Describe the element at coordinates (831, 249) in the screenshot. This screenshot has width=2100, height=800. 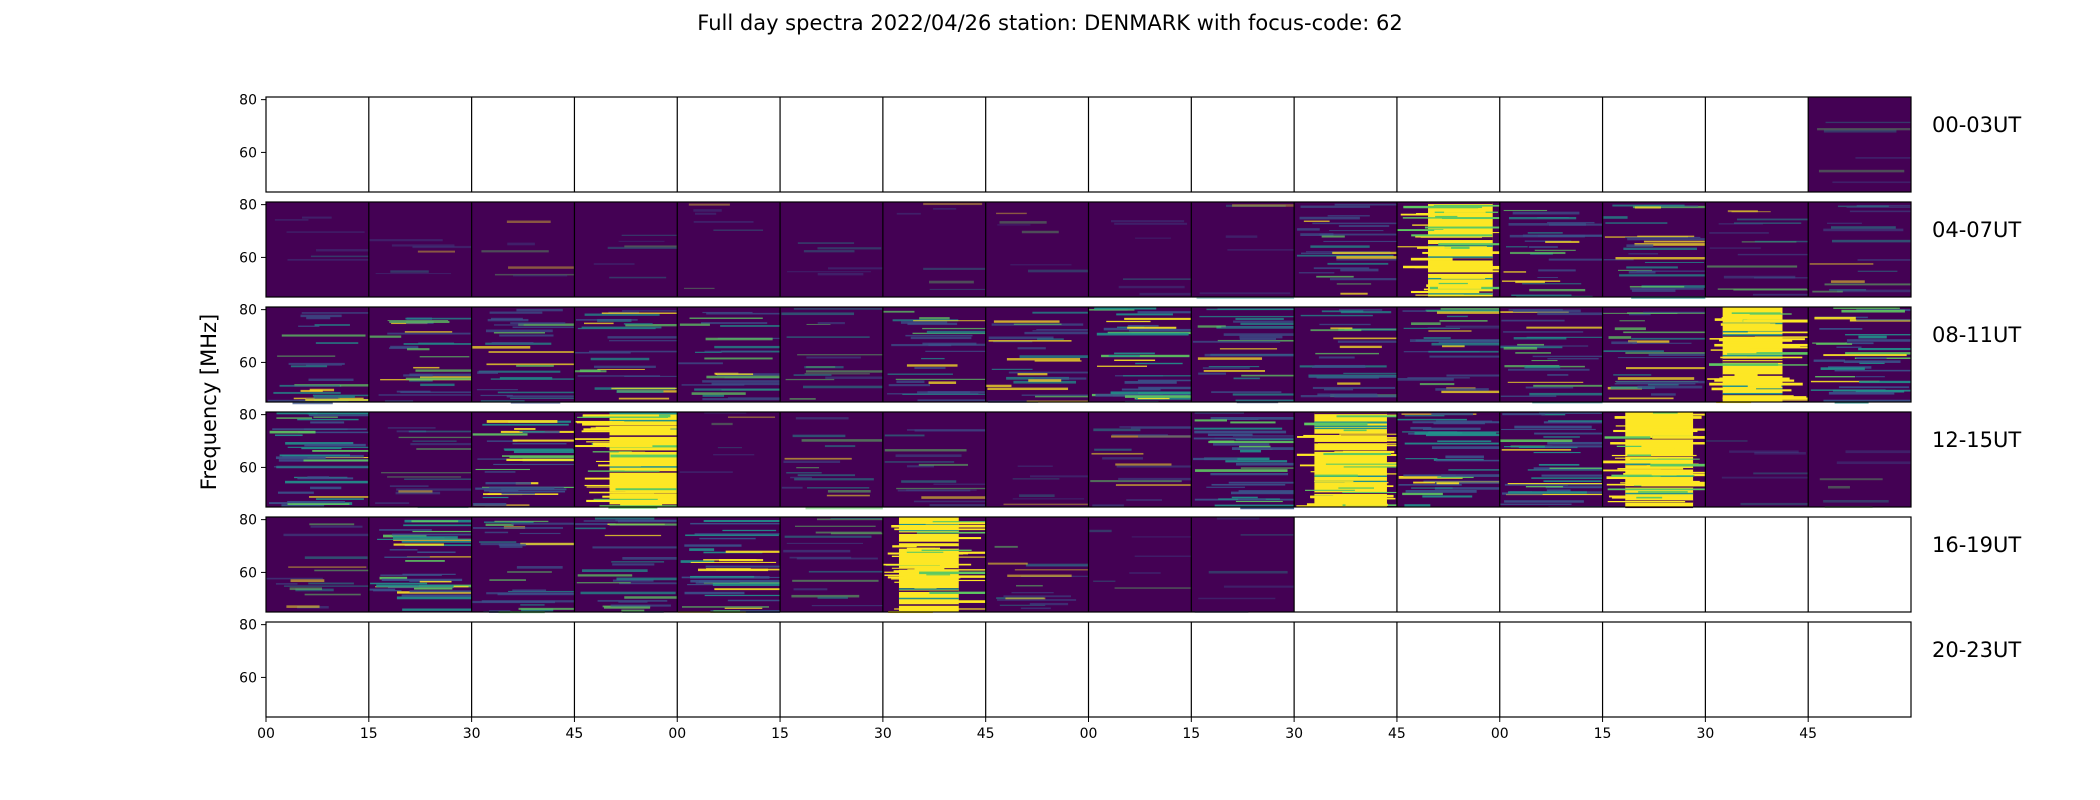
I see `panel-background` at that location.